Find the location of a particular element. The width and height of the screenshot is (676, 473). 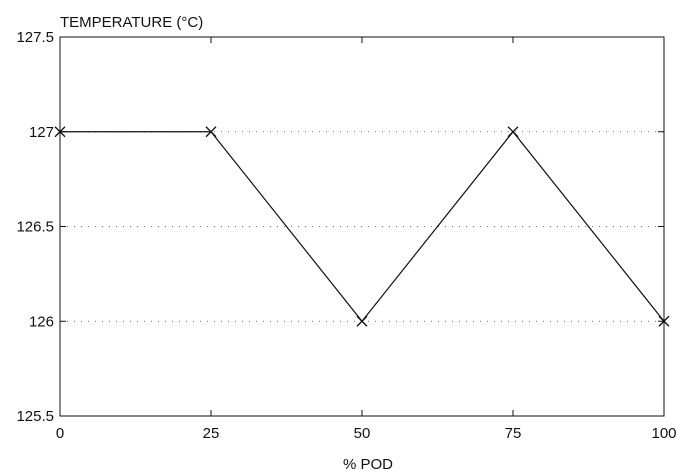

y-axis-label: TEMPERATURE (°C) is located at coordinates (131, 22).